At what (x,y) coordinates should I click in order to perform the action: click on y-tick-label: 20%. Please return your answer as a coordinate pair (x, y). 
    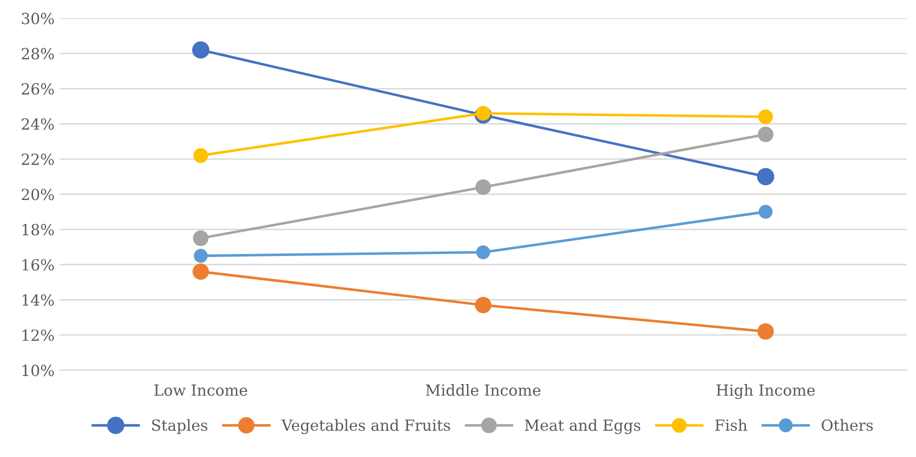
    Looking at the image, I should click on (38, 194).